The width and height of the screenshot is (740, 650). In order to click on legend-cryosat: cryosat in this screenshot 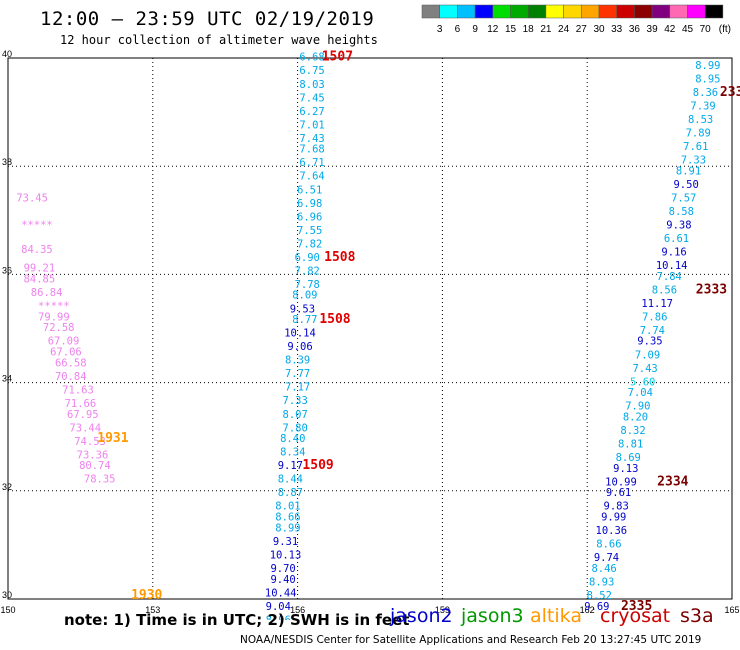, I will do `click(635, 616)`.